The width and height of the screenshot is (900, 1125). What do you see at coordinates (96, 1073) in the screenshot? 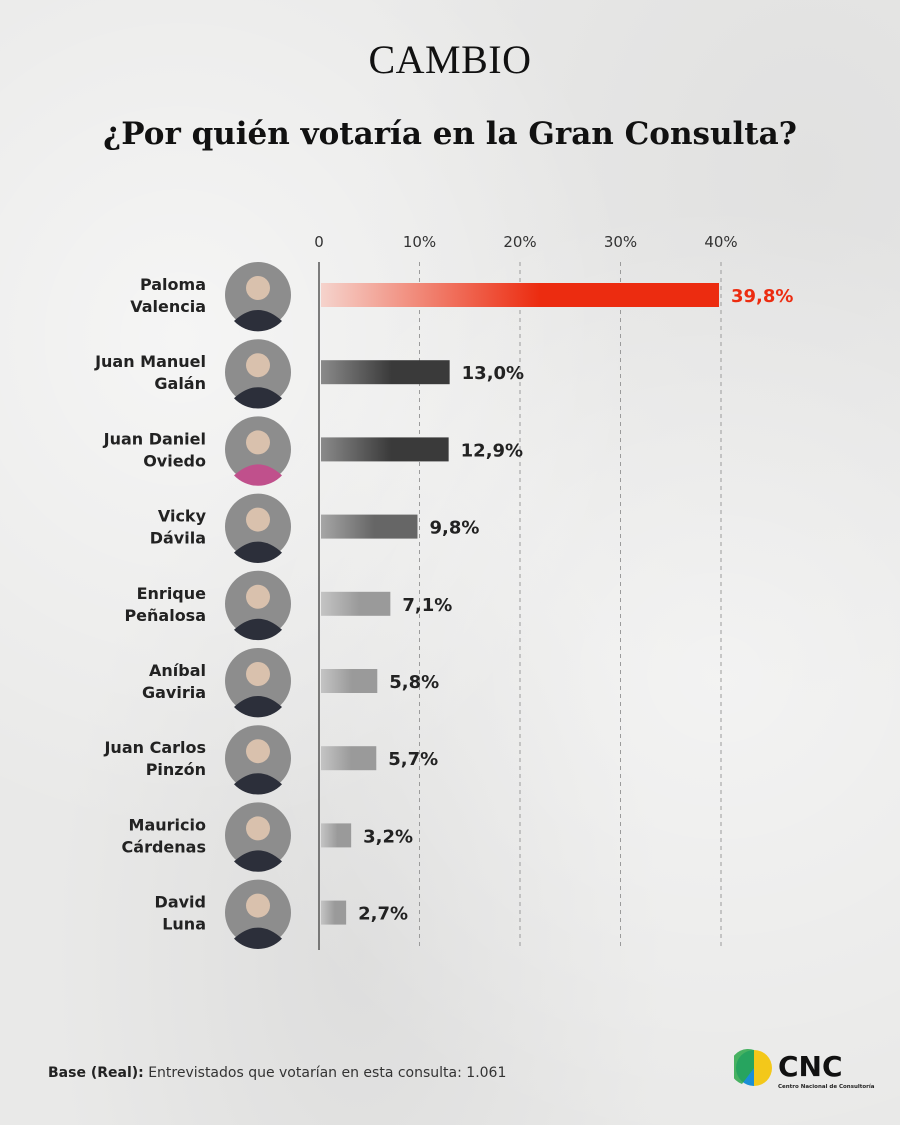
I see `footer-base-label: Base (Real):` at bounding box center [96, 1073].